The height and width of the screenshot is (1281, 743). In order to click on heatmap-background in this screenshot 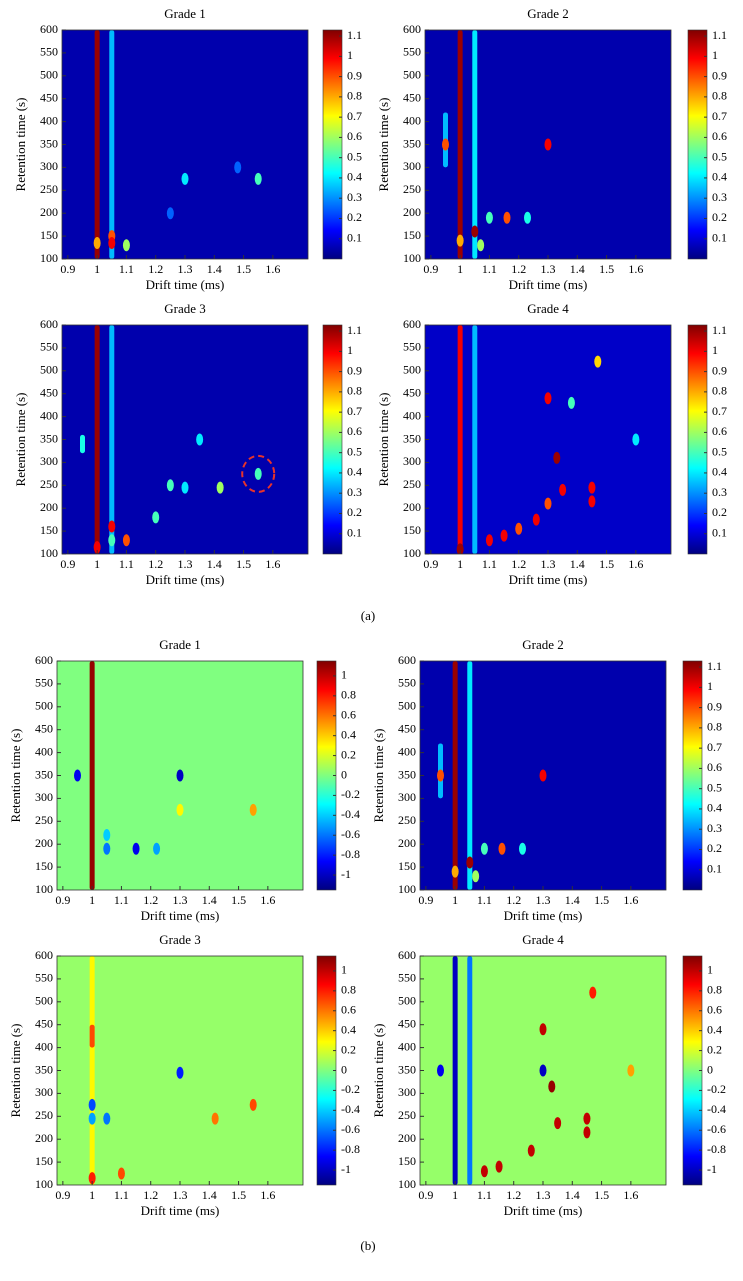, I will do `click(548, 439)`.